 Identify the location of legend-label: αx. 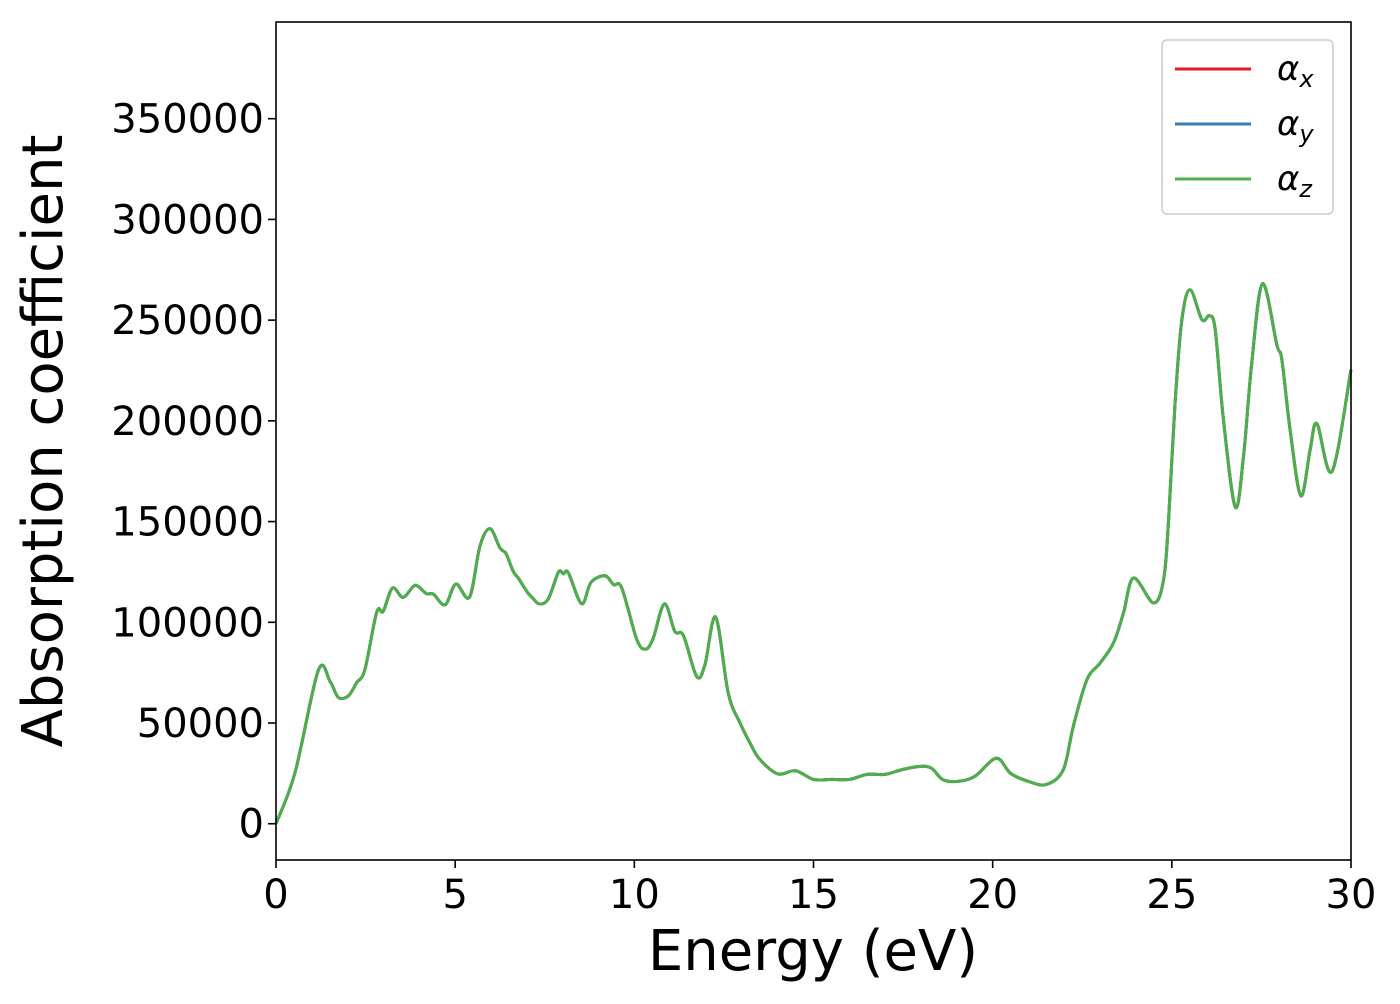
(1295, 71).